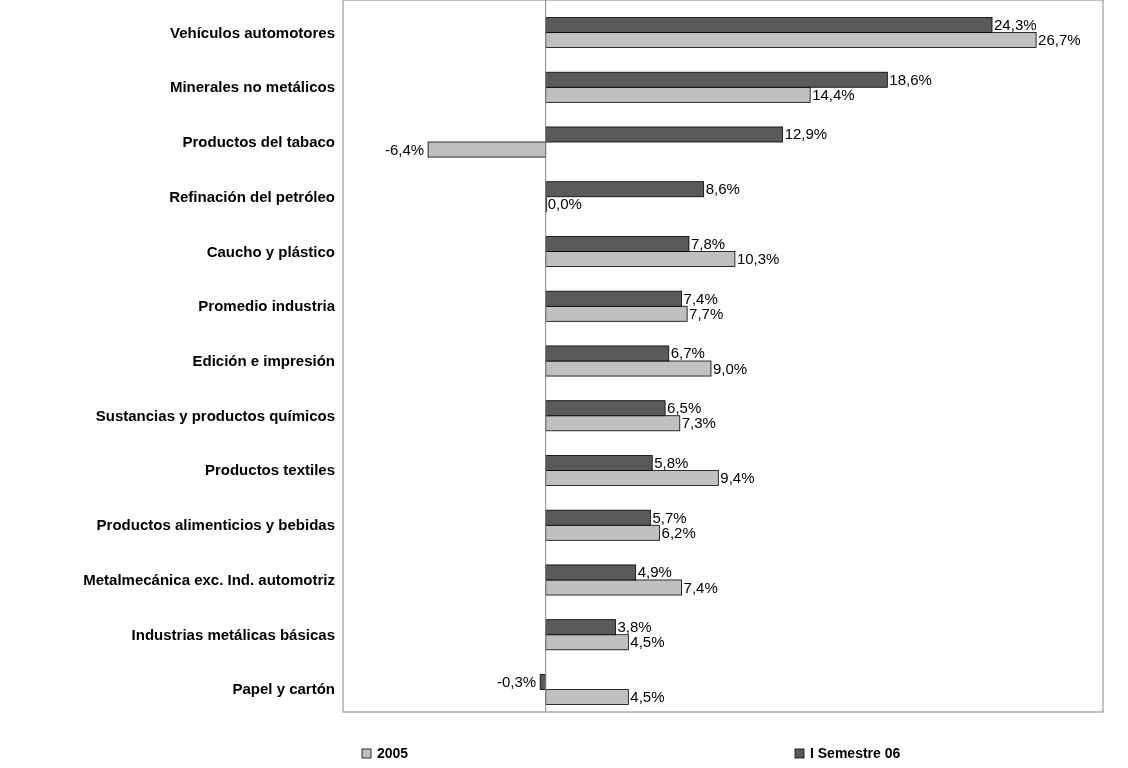 This screenshot has width=1128, height=768. What do you see at coordinates (634, 627) in the screenshot?
I see `data-label: 3,8%` at bounding box center [634, 627].